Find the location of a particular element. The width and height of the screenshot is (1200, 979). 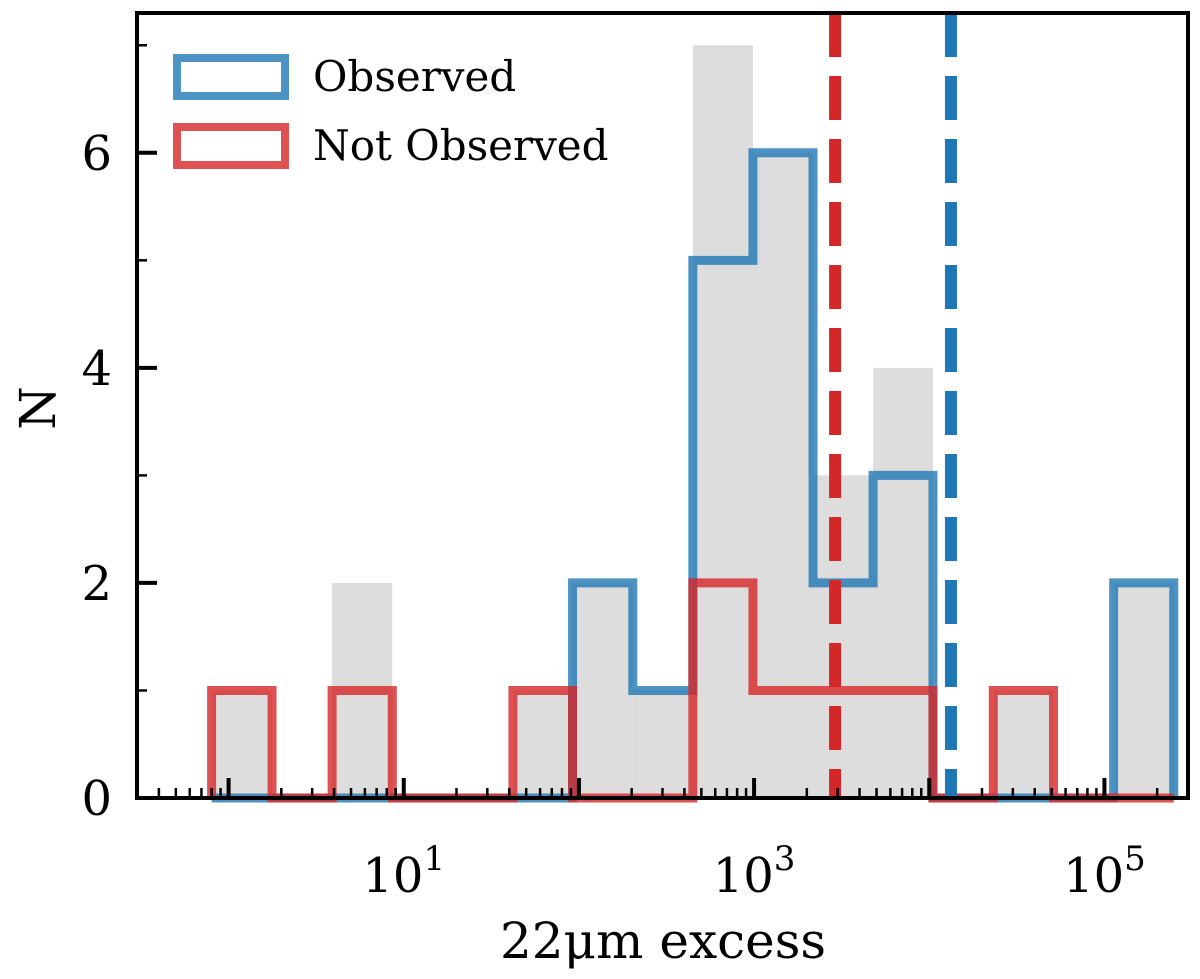

y-tick-label: 6 is located at coordinates (96, 154).